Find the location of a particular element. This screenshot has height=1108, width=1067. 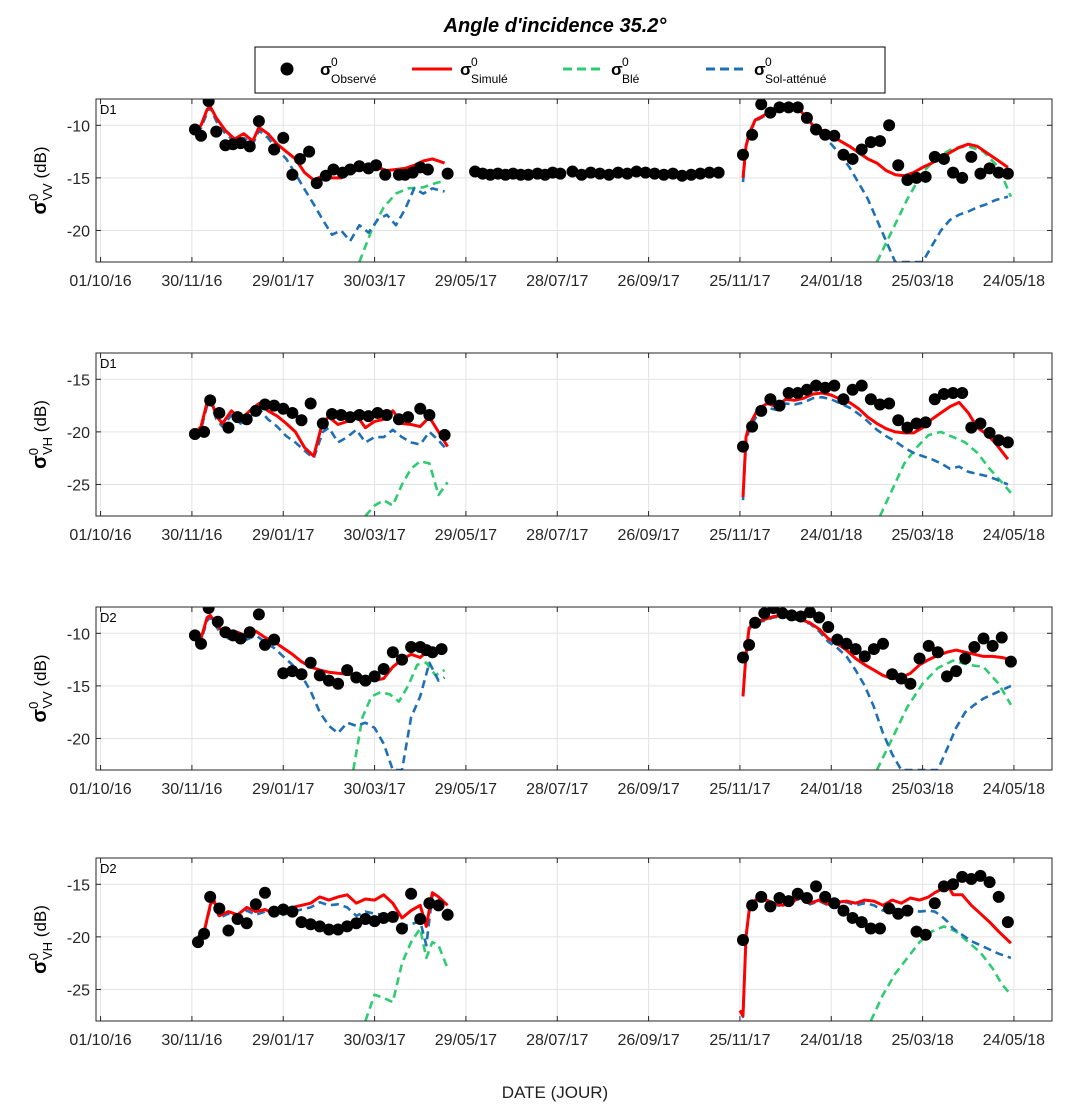

x-tick-label: 26/09/17 is located at coordinates (648, 535).